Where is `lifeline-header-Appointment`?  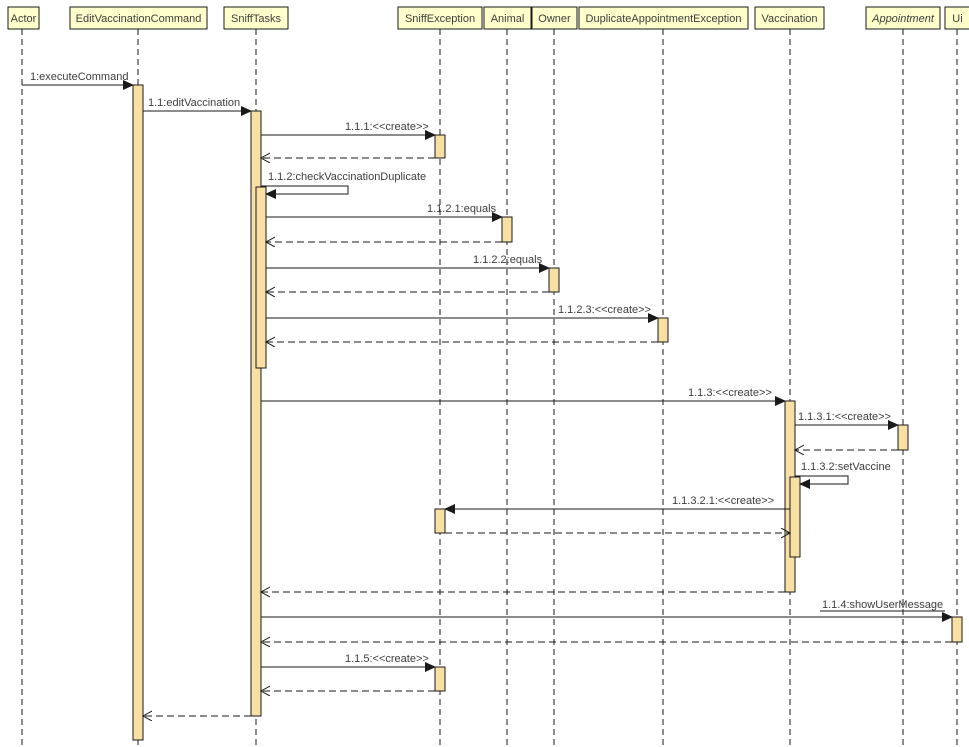
lifeline-header-Appointment is located at coordinates (903, 18).